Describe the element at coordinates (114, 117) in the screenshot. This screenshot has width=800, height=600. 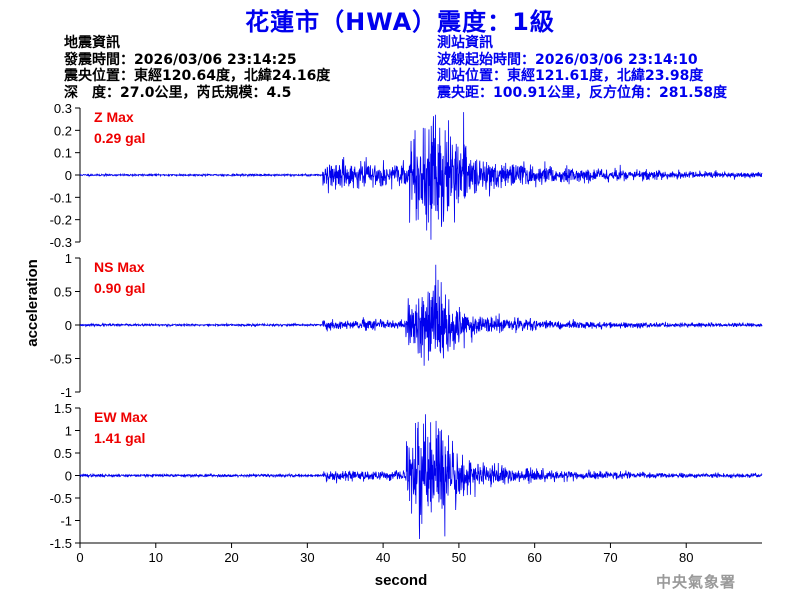
I see `z-max-label: Z Max` at that location.